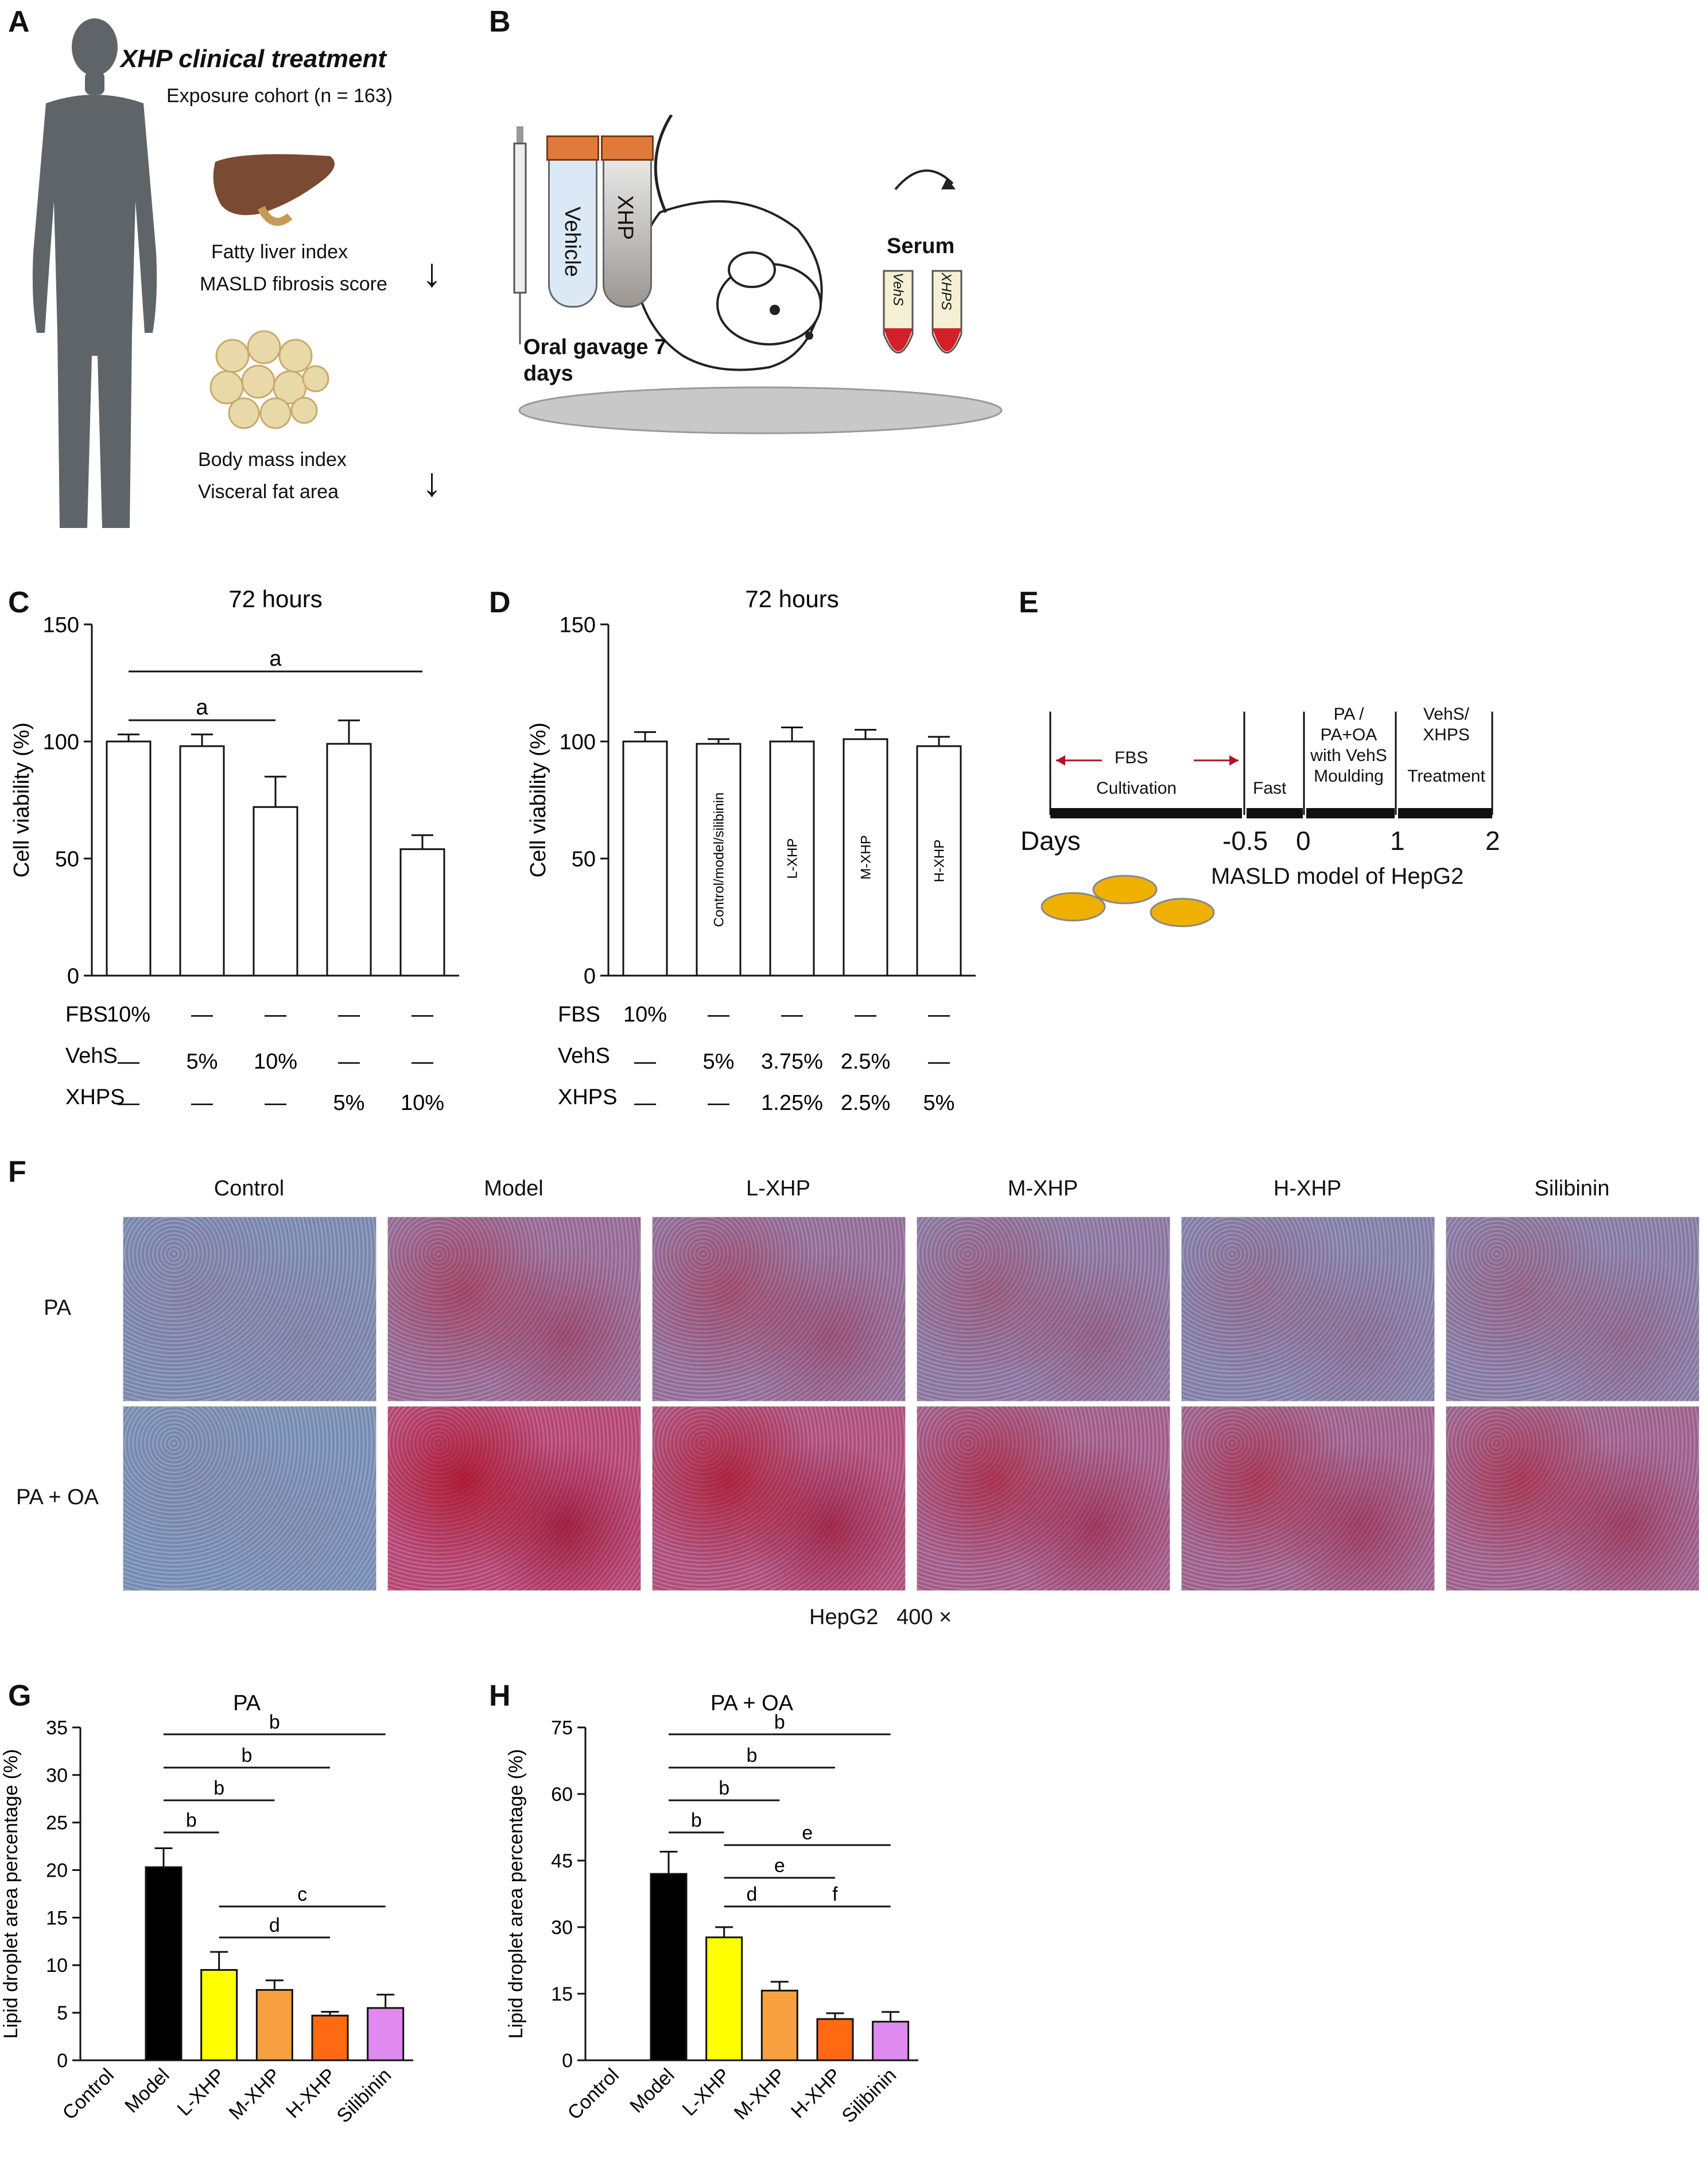 The width and height of the screenshot is (1708, 2159). What do you see at coordinates (247, 1703) in the screenshot?
I see `chart-title: PA` at bounding box center [247, 1703].